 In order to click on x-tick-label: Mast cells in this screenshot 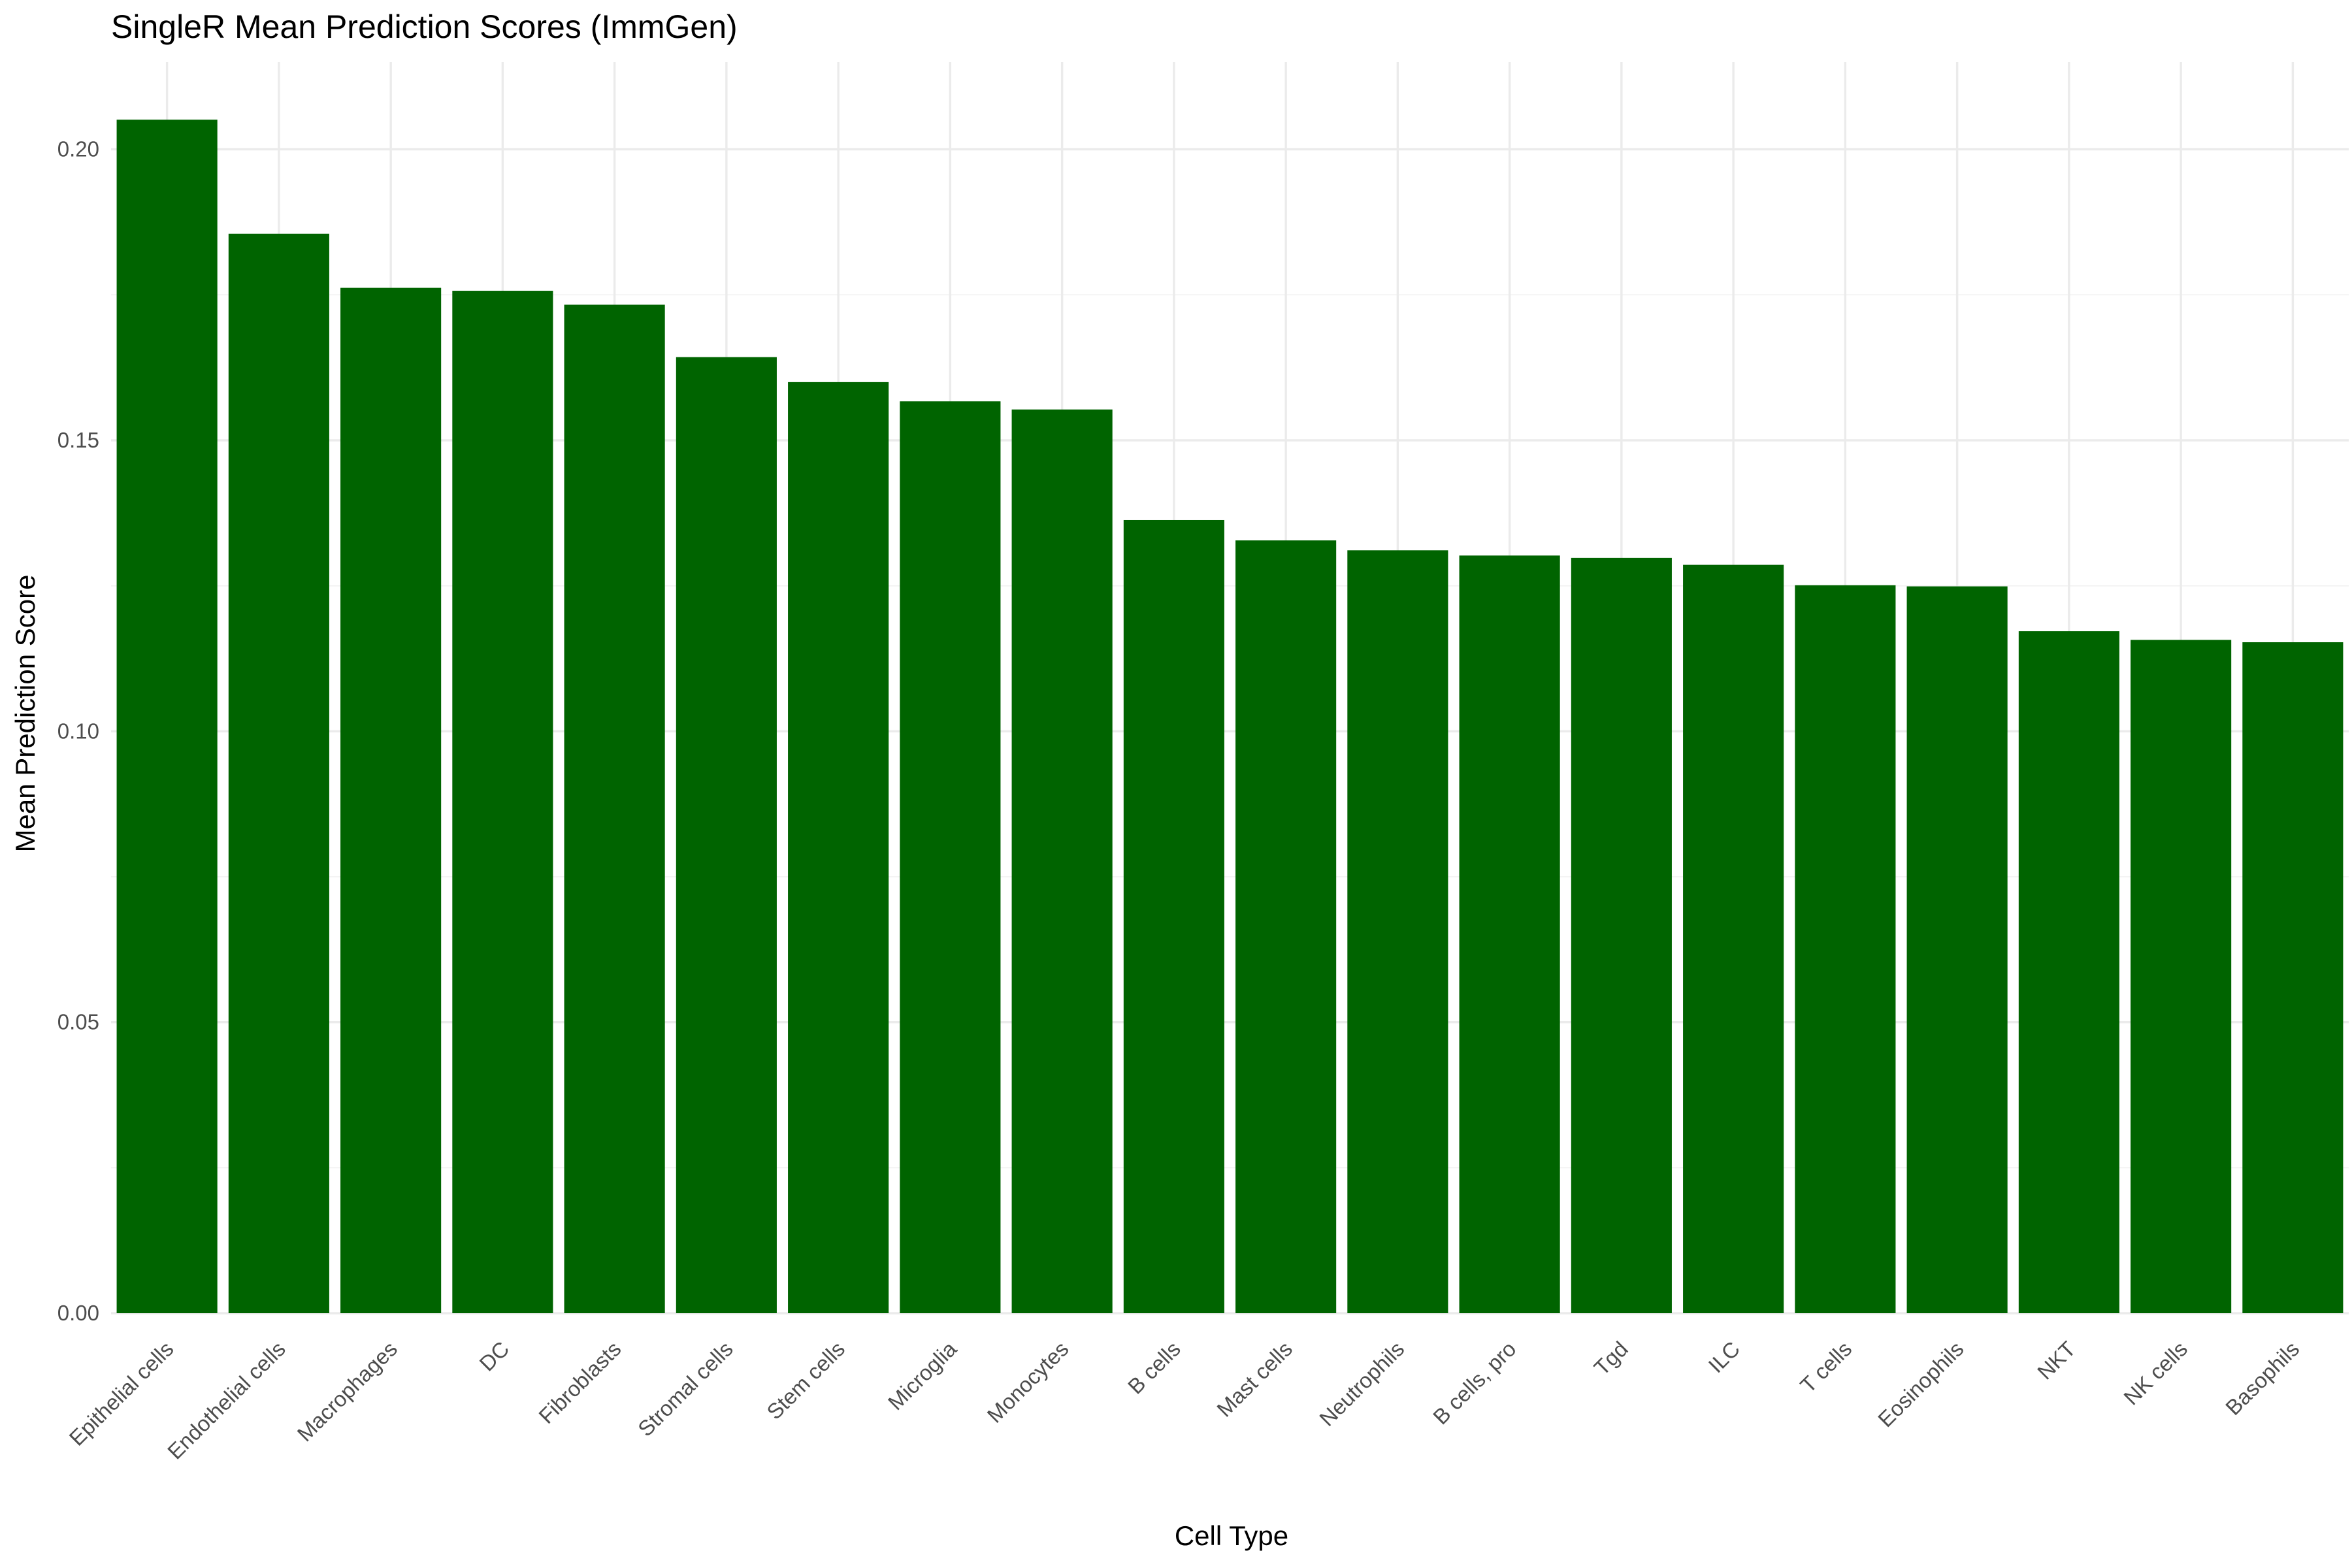, I will do `click(1254, 1379)`.